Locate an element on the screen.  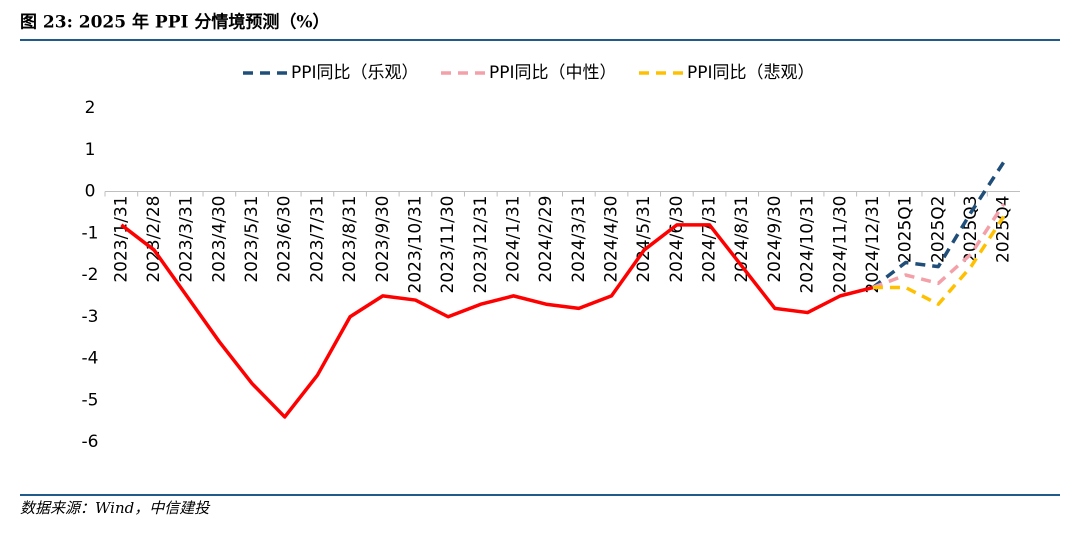
x-tick-label: 2024/7/31 is located at coordinates (710, 239).